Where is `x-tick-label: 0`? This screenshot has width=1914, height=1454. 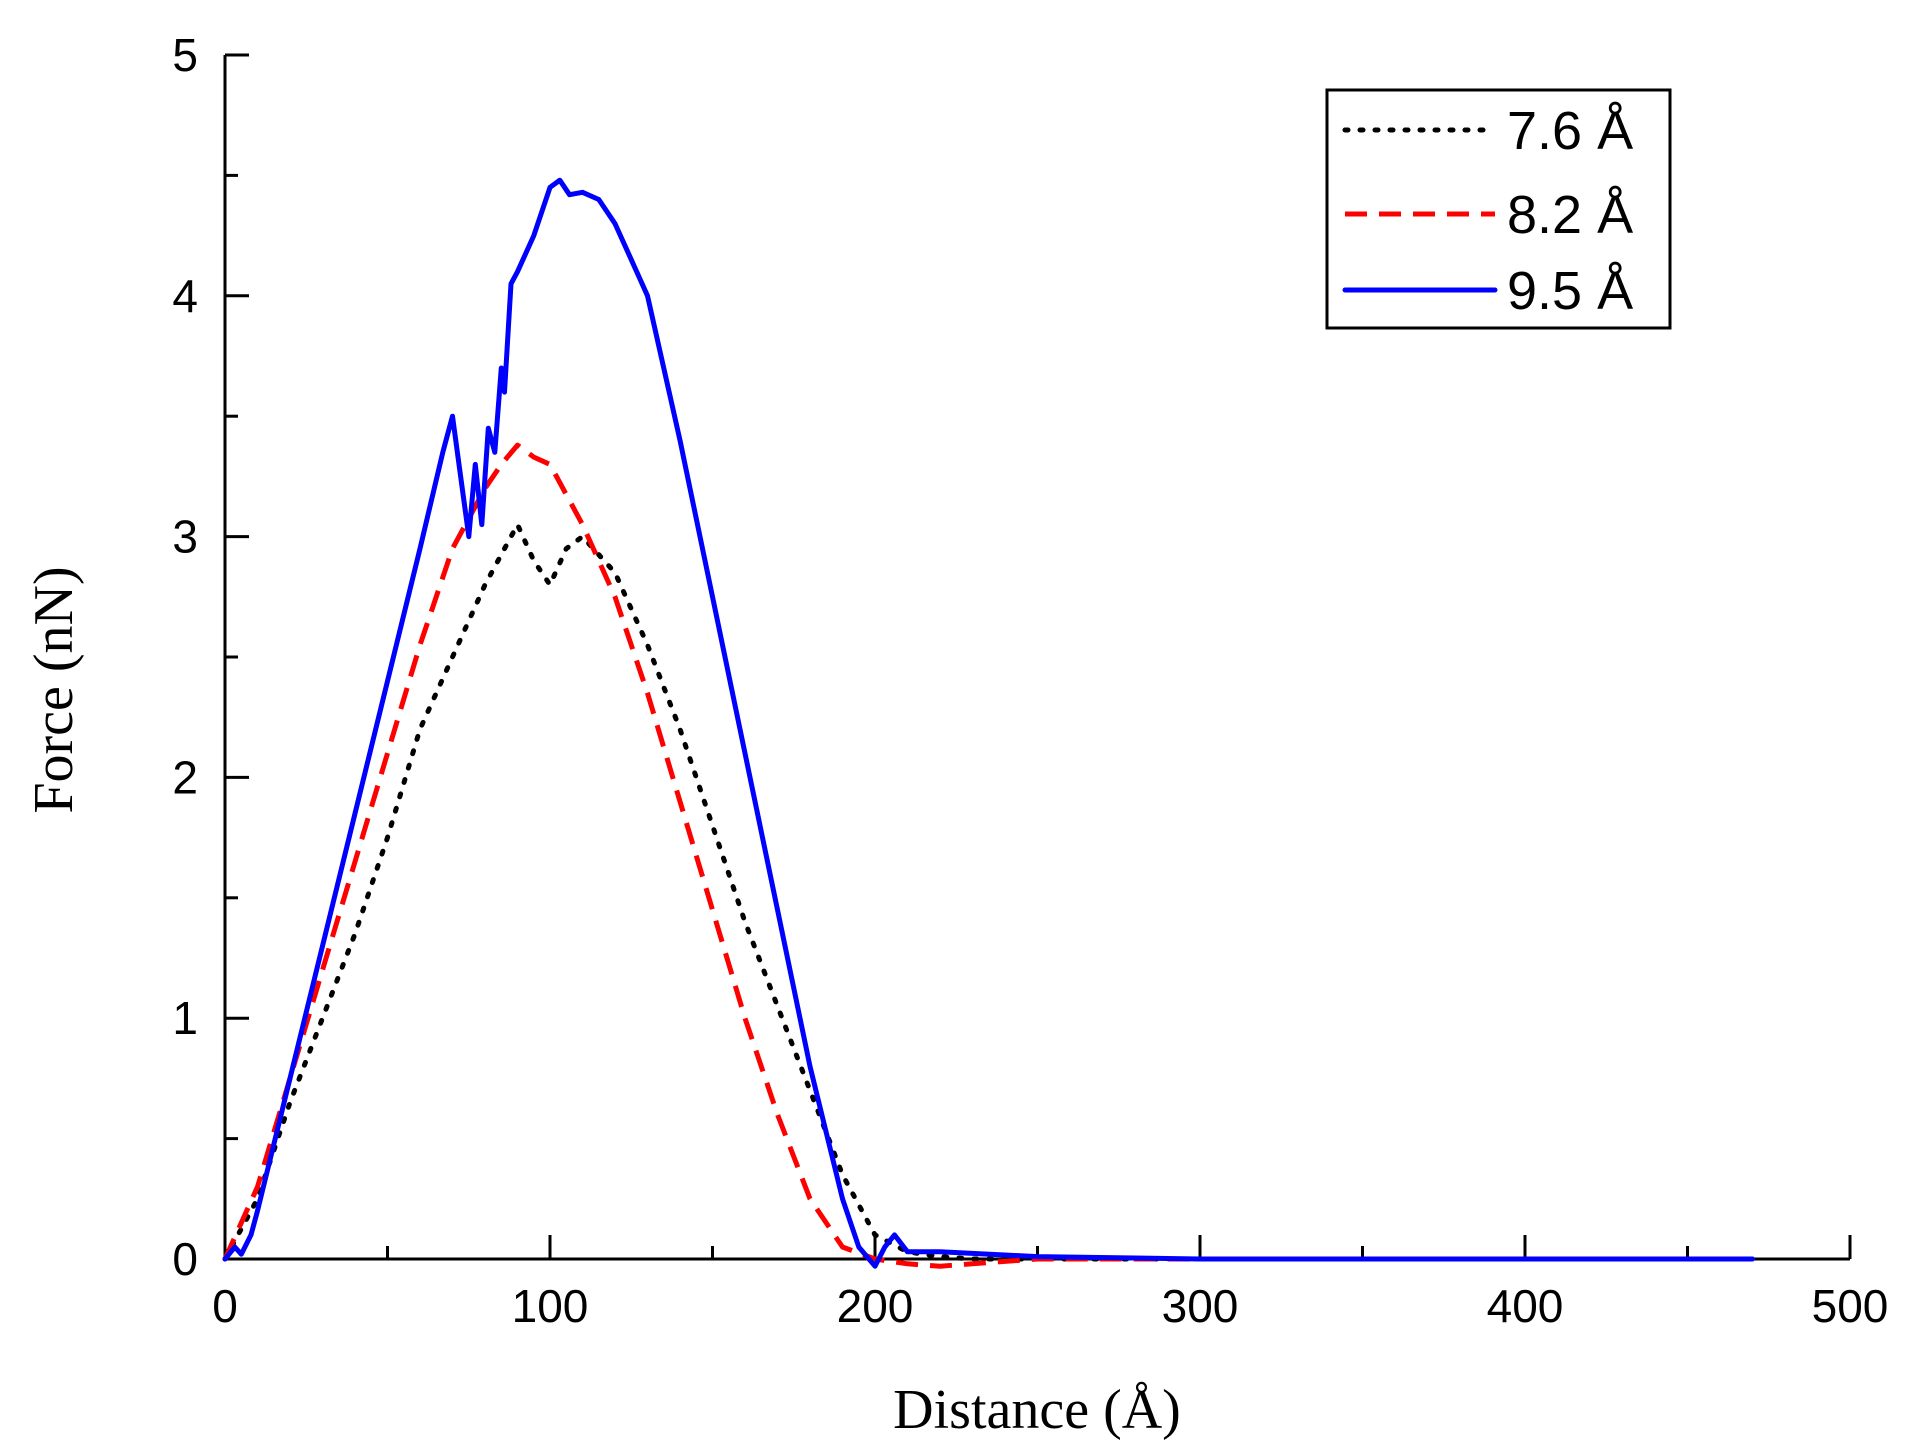 x-tick-label: 0 is located at coordinates (225, 1306).